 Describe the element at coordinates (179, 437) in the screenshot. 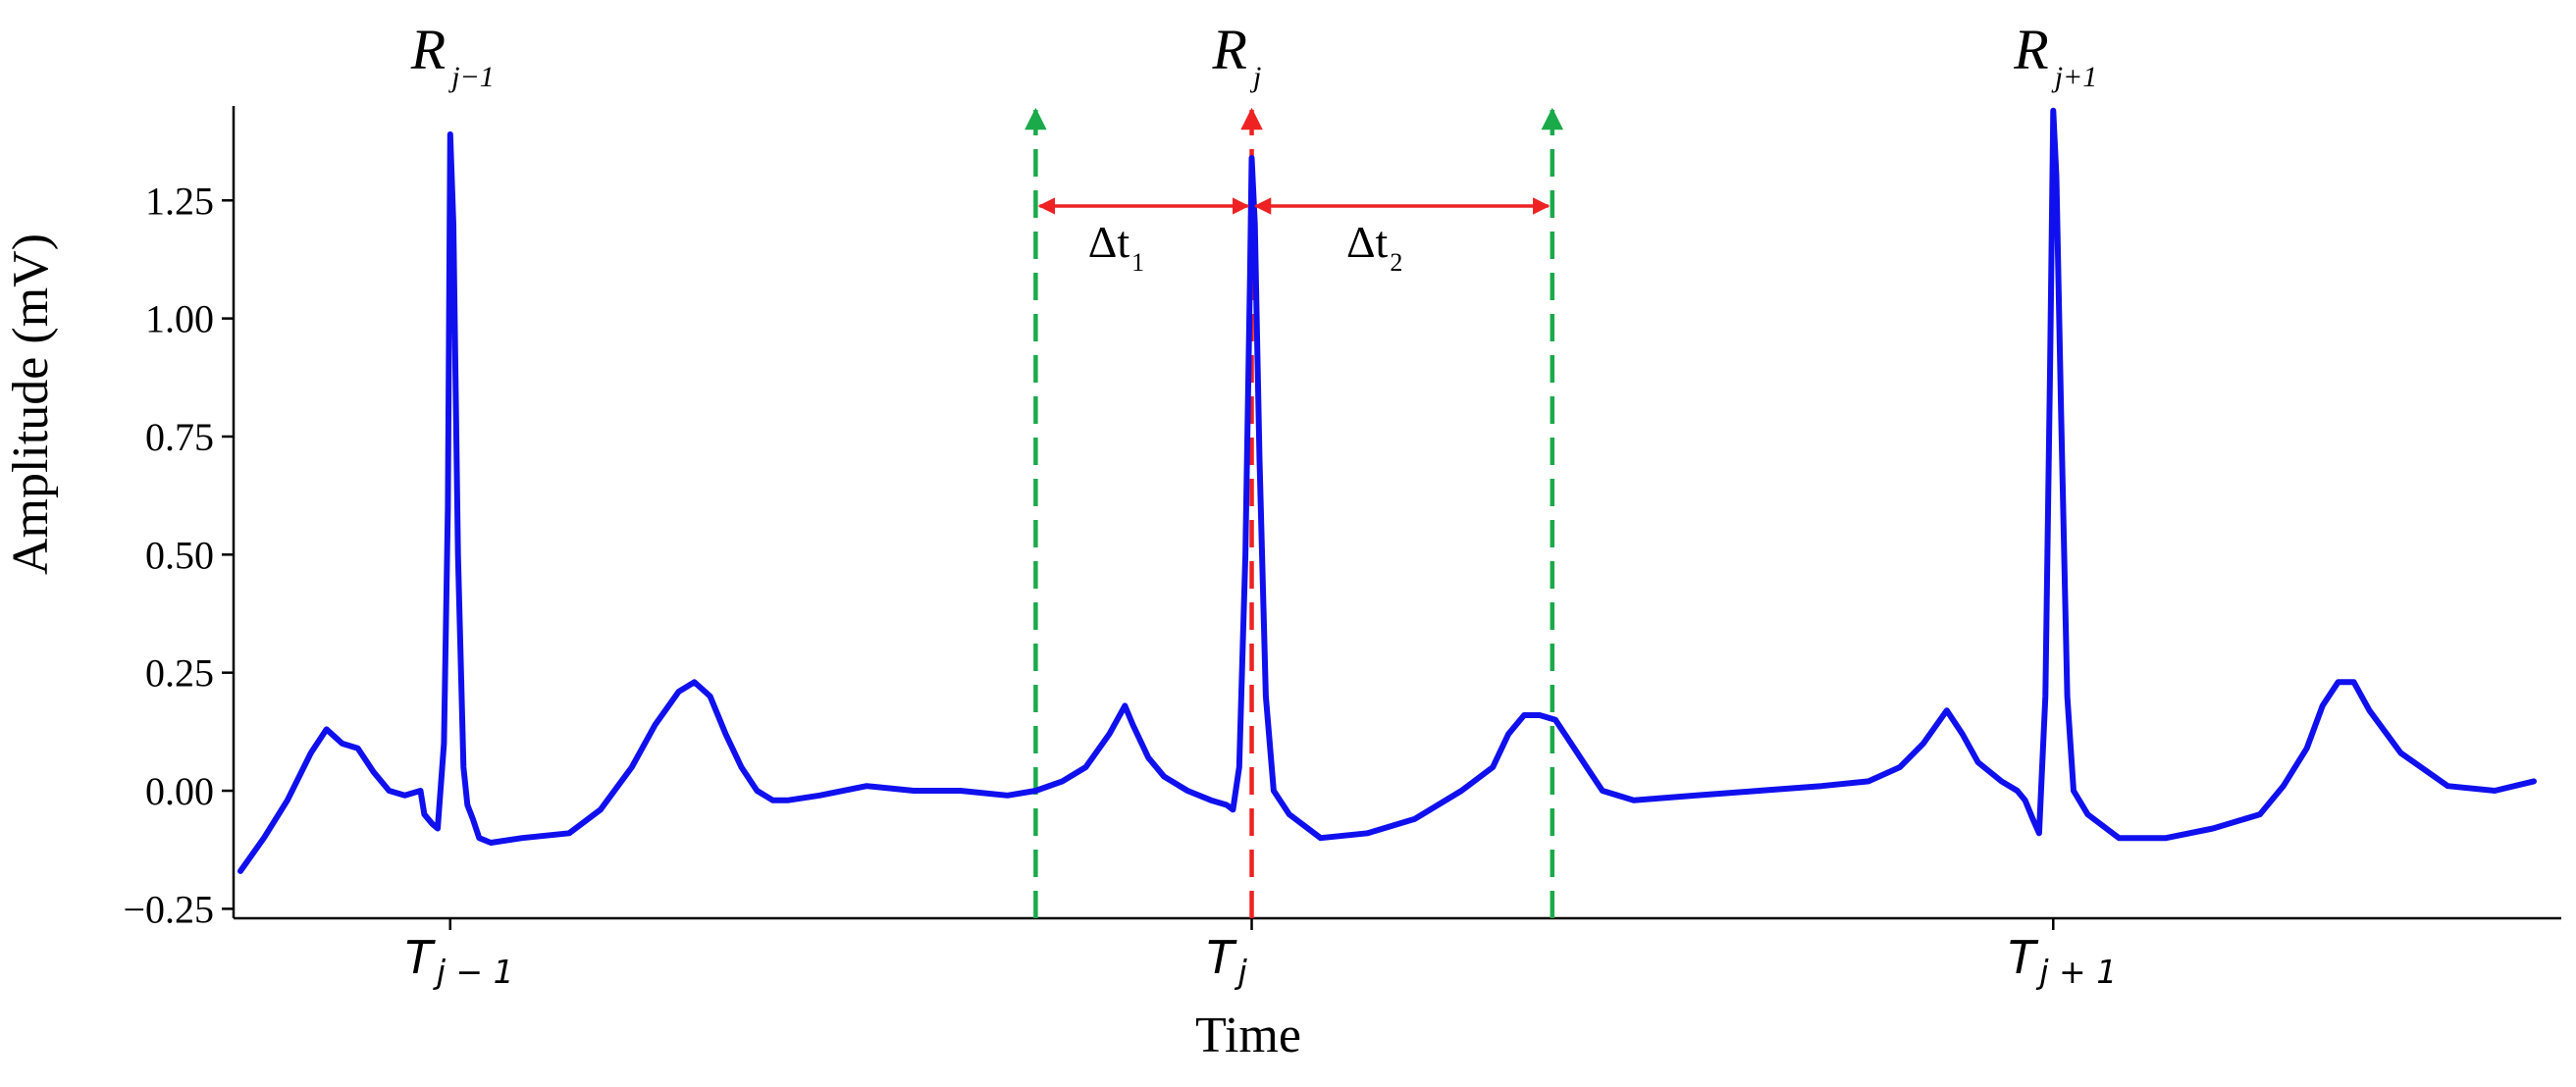

I see `y-tick-label: 0.75` at that location.